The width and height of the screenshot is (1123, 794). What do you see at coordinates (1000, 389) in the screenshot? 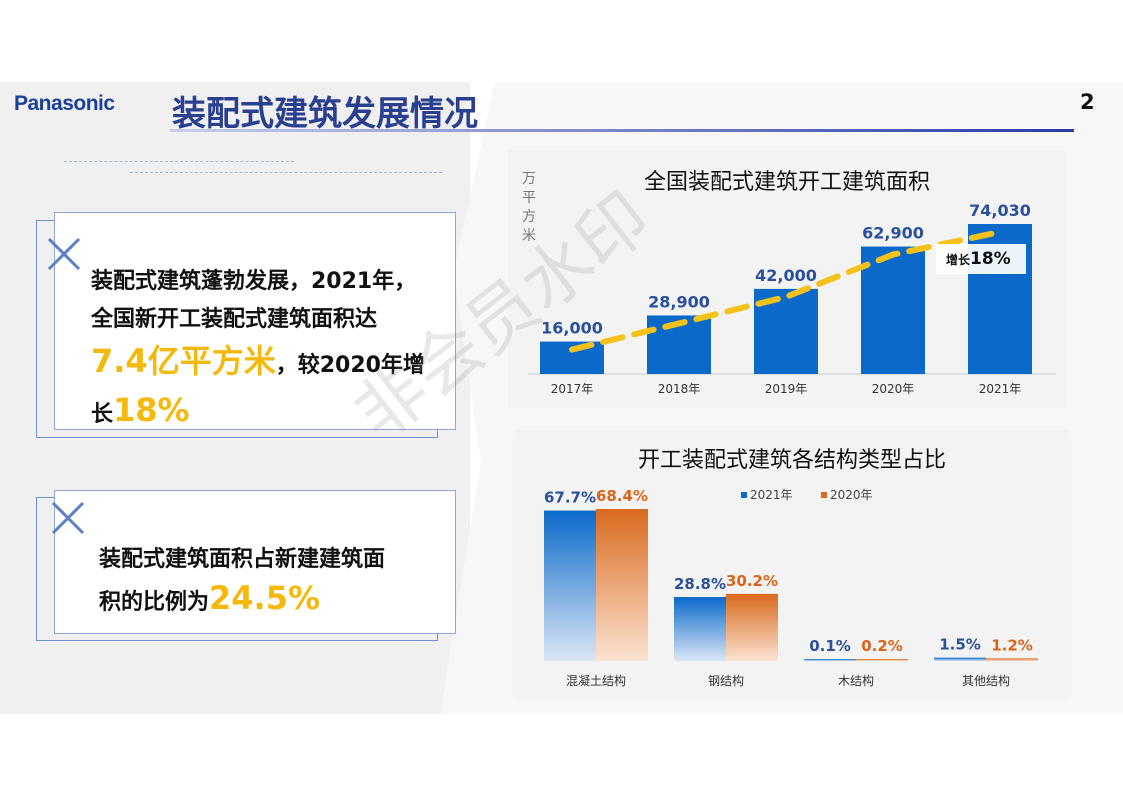
I see `chart1-category-label: 2021年` at bounding box center [1000, 389].